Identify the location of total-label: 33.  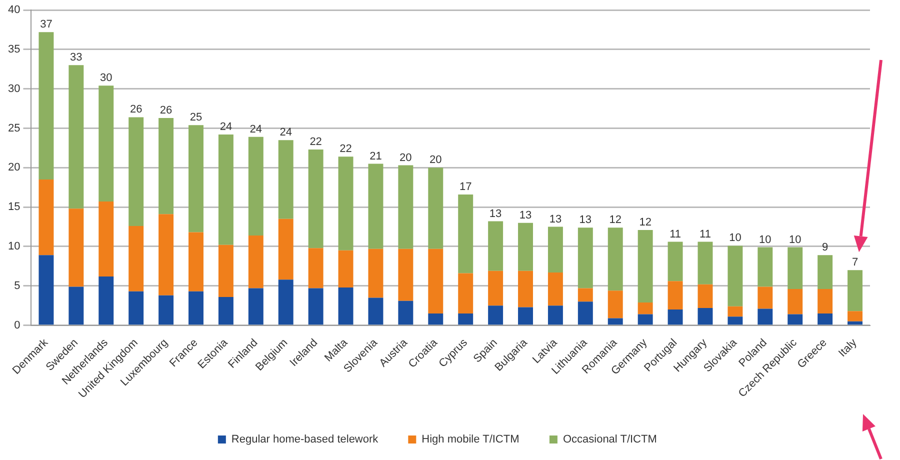
(76, 58).